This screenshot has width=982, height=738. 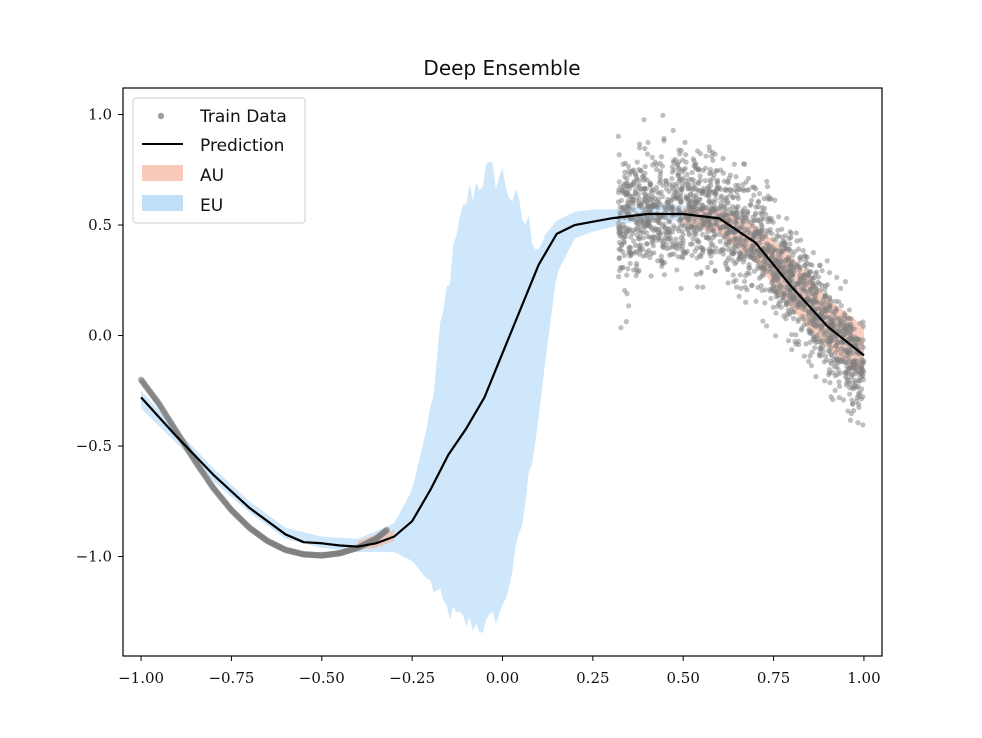 What do you see at coordinates (94, 446) in the screenshot?
I see `y-tick-label: −0.5` at bounding box center [94, 446].